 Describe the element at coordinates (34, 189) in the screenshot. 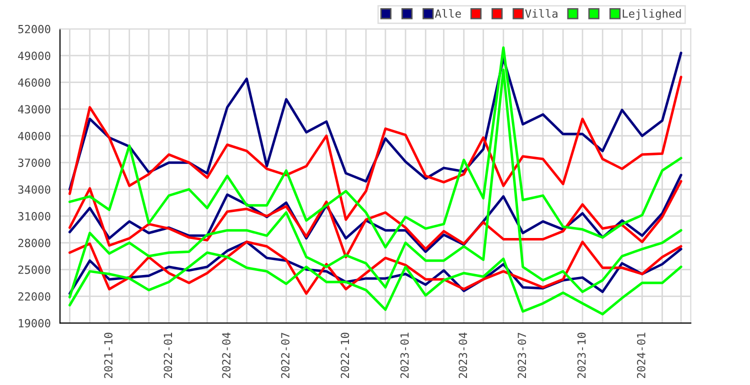

I see `y-tick-label: 34000` at that location.